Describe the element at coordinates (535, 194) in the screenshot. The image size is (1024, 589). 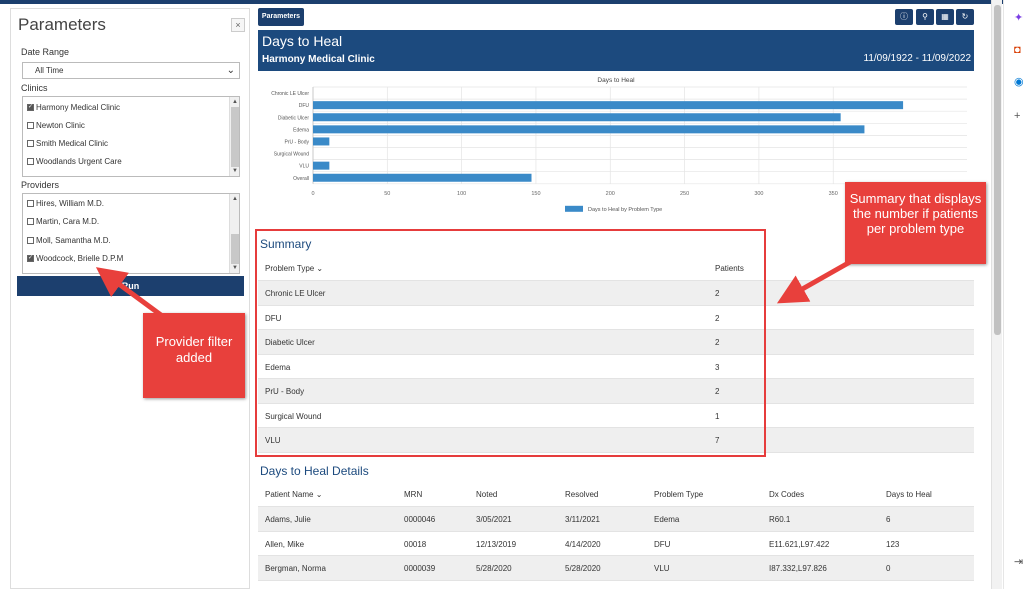
I see `x-tick-label: 150` at that location.